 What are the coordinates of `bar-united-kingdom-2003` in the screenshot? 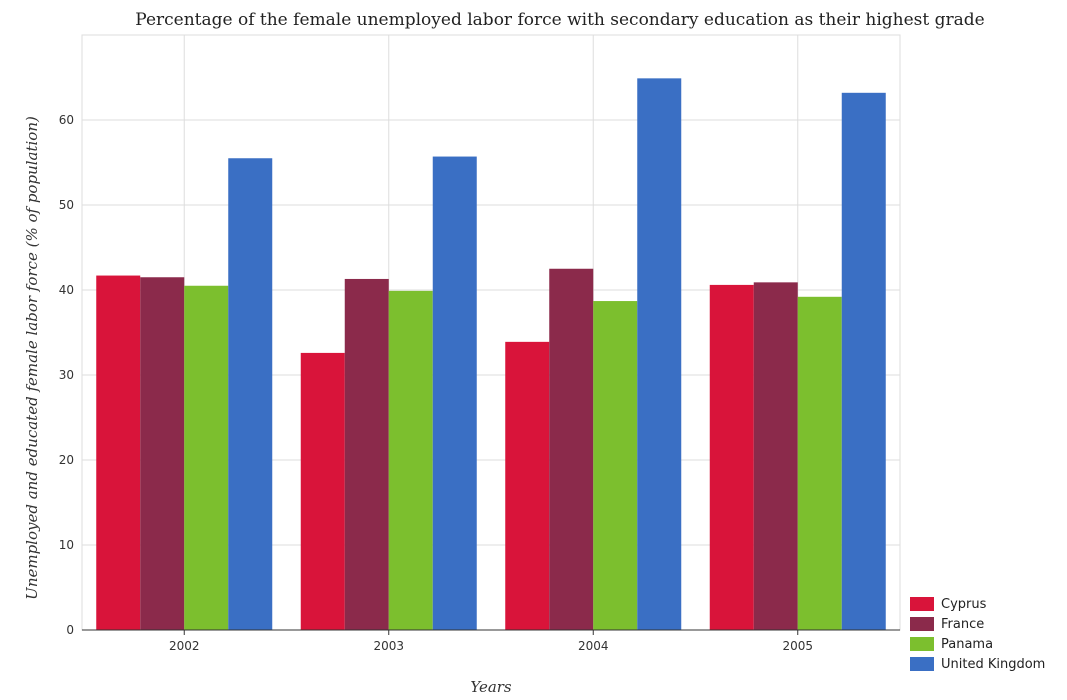 It's located at (454, 393).